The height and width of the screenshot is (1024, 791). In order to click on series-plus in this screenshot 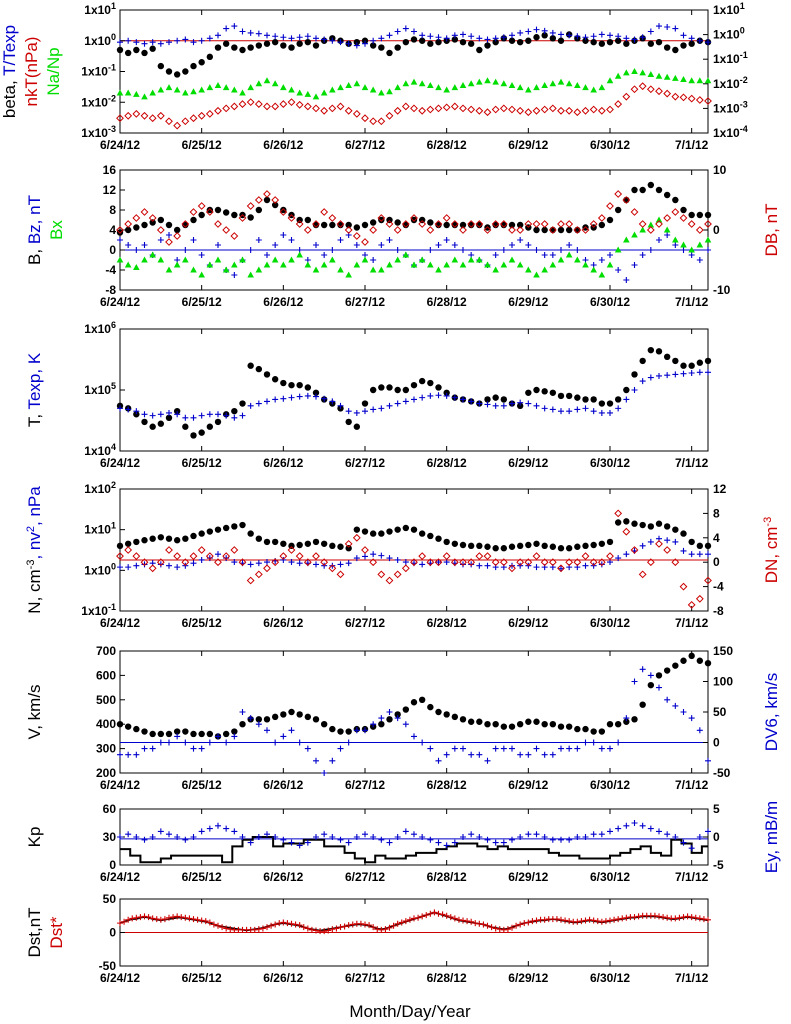, I will do `click(414, 721)`.